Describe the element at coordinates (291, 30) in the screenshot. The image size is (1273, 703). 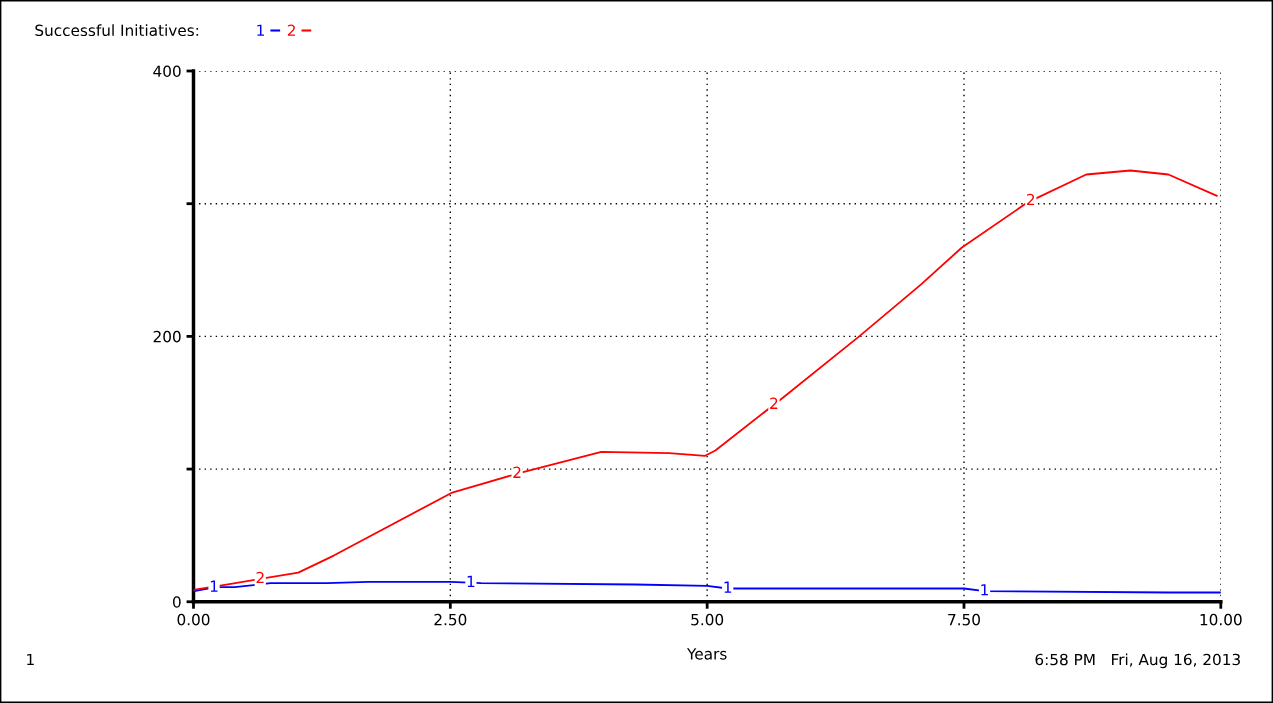
I see `legend-label: 2` at that location.